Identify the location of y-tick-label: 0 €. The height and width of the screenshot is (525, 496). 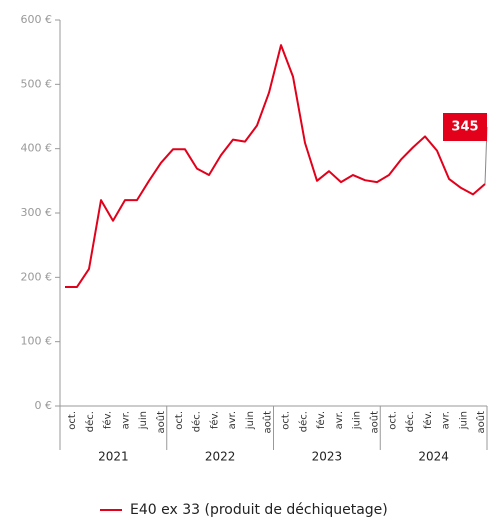
(44, 405).